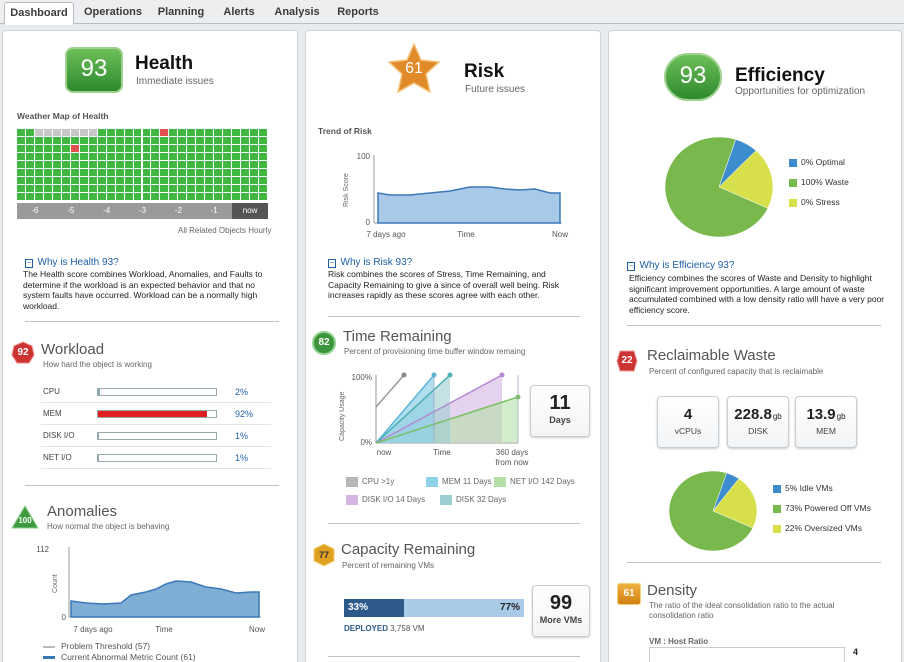 The width and height of the screenshot is (904, 662). I want to click on tab-operations: Operations, so click(113, 12).